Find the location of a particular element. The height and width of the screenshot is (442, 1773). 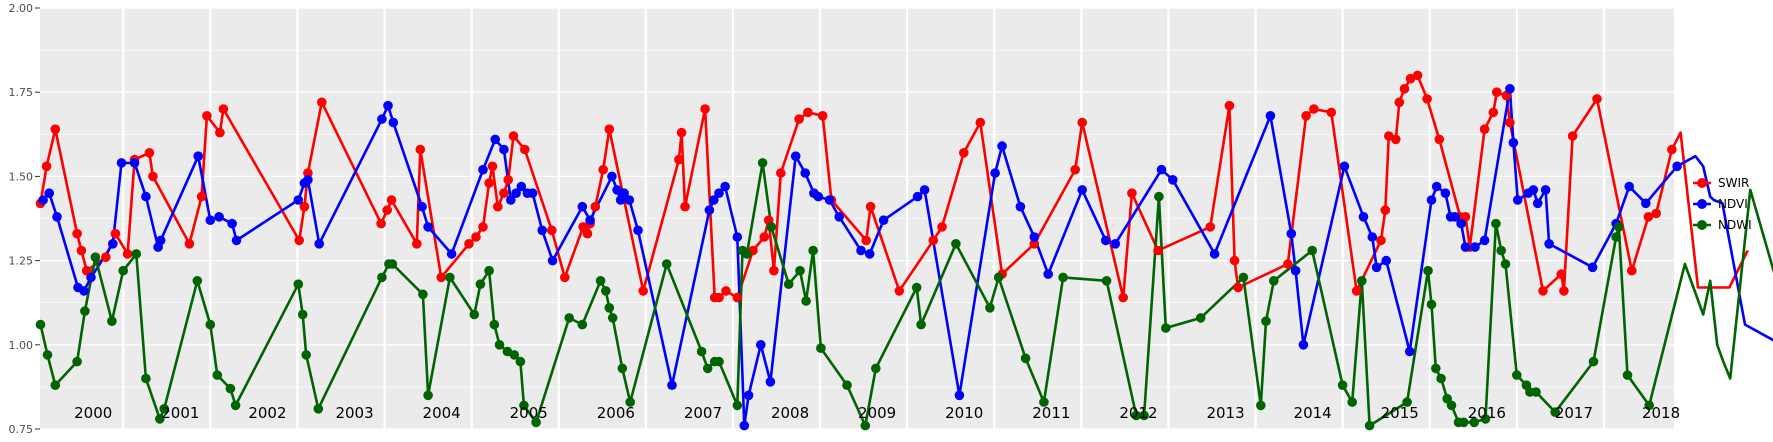

year-label: 2012 is located at coordinates (1138, 413).